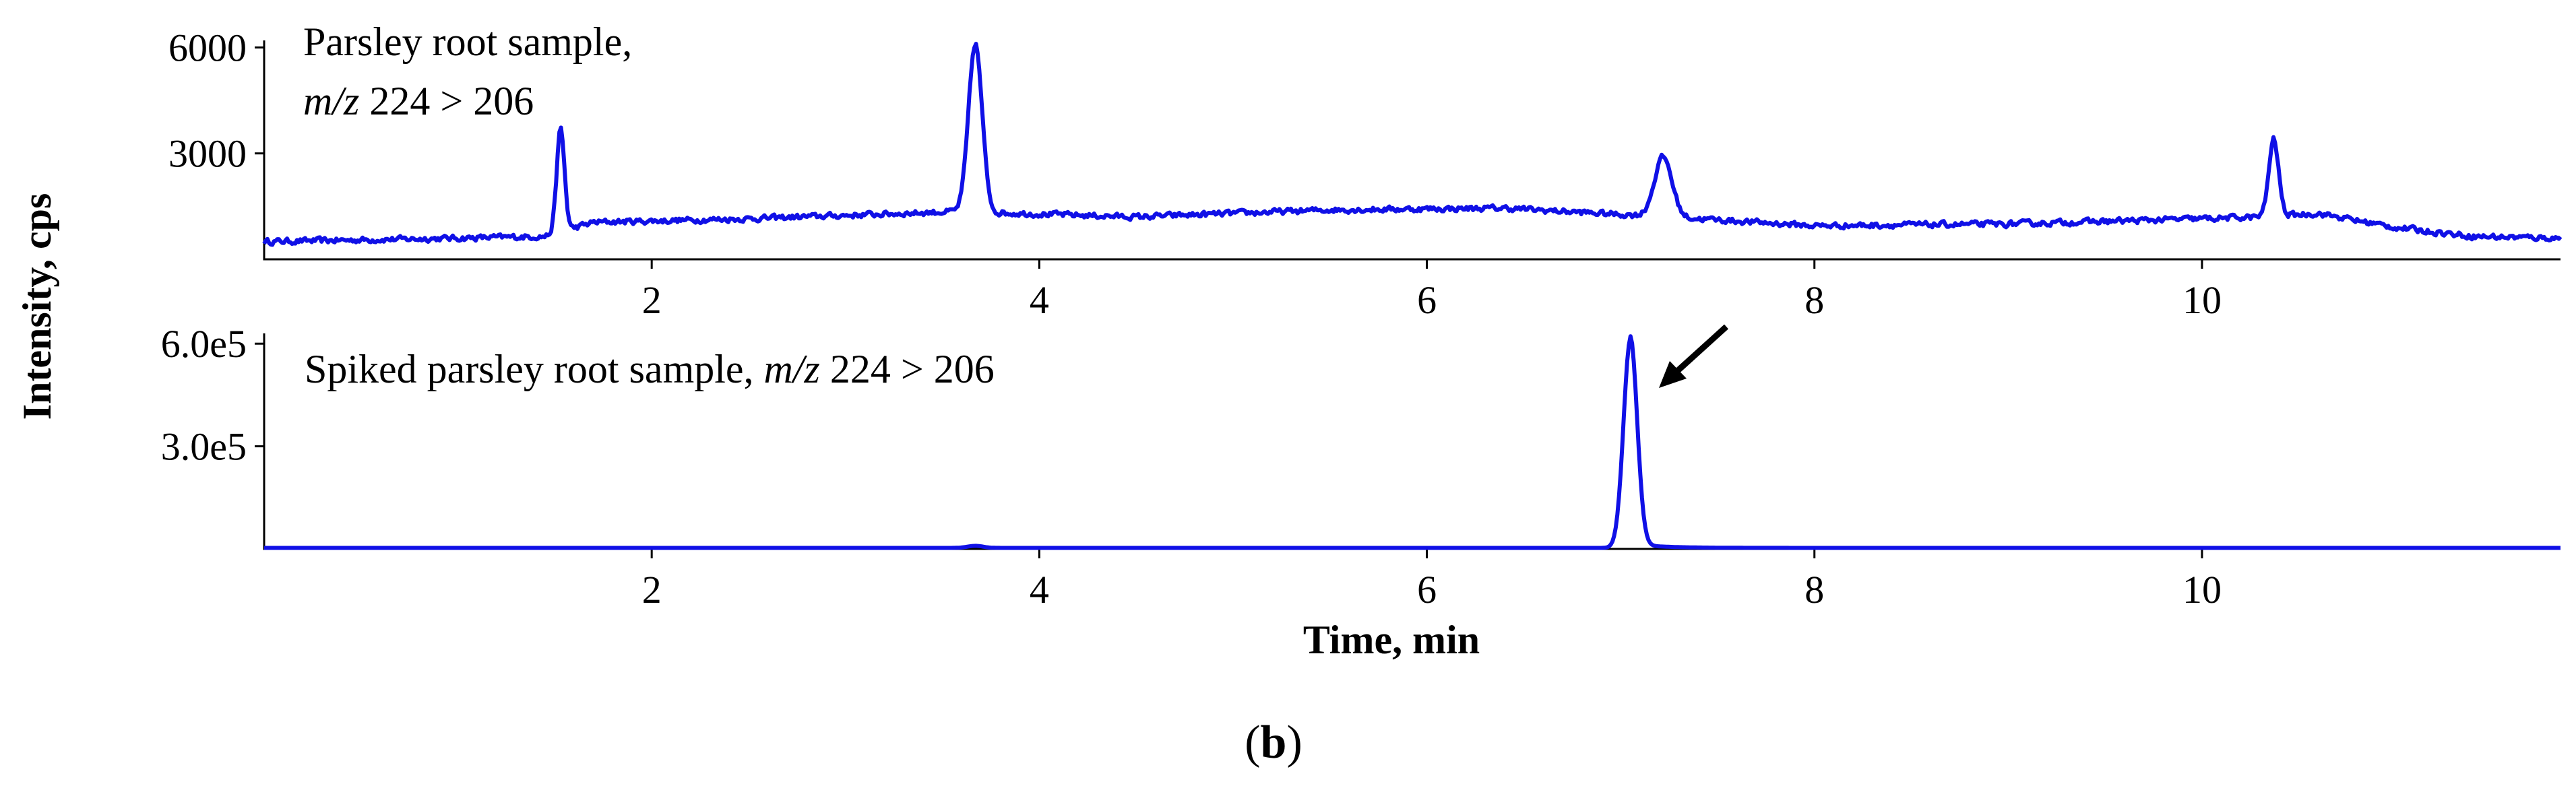  What do you see at coordinates (1391, 640) in the screenshot?
I see `x-axis-label: Time, min` at bounding box center [1391, 640].